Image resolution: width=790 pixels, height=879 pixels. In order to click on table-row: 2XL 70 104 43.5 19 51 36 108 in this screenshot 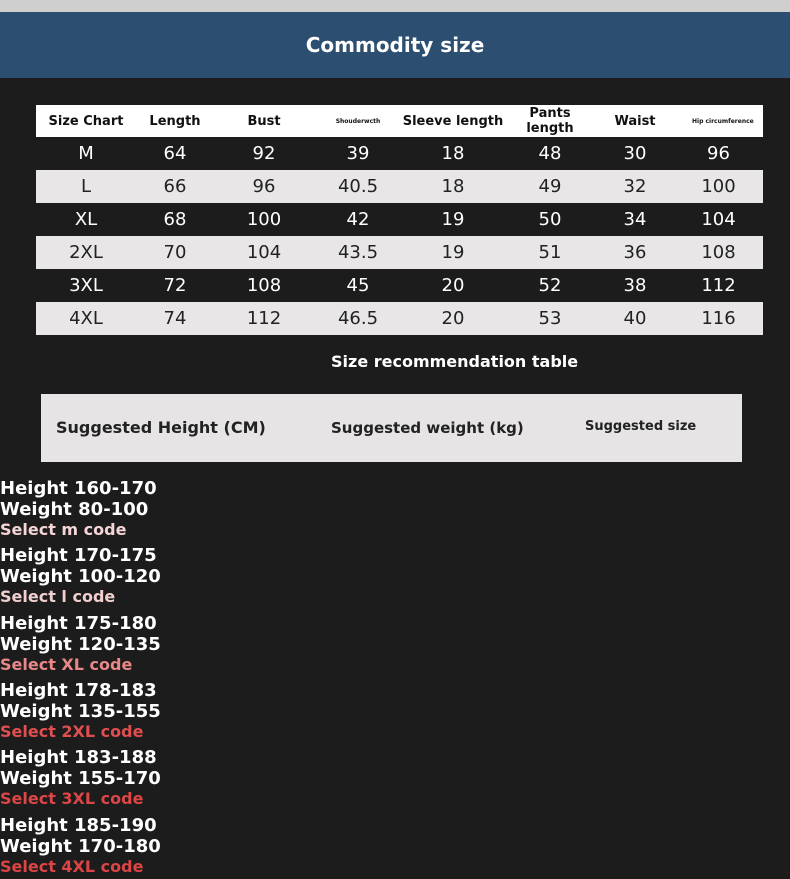, I will do `click(399, 252)`.